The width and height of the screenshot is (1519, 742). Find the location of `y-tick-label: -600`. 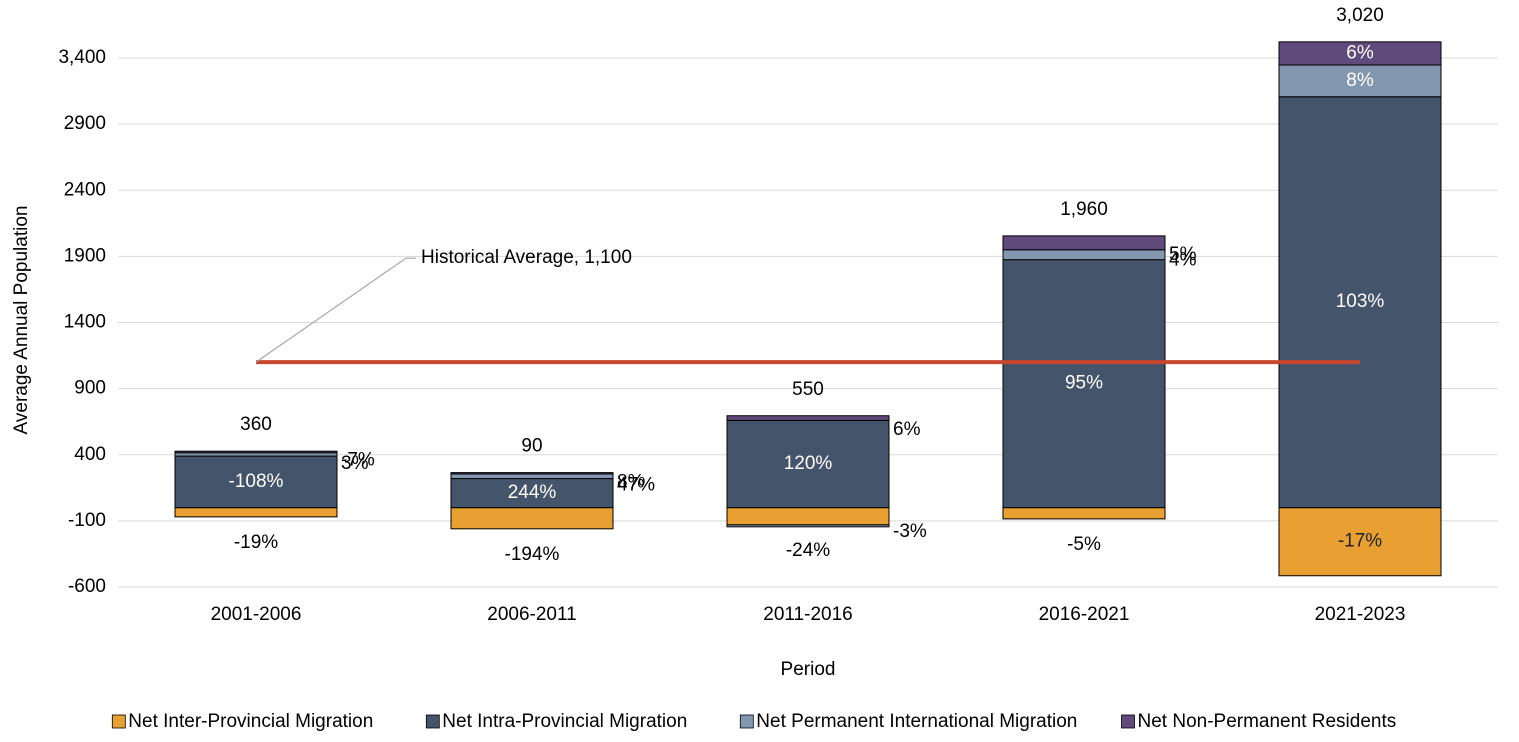

y-tick-label: -600 is located at coordinates (87, 586).